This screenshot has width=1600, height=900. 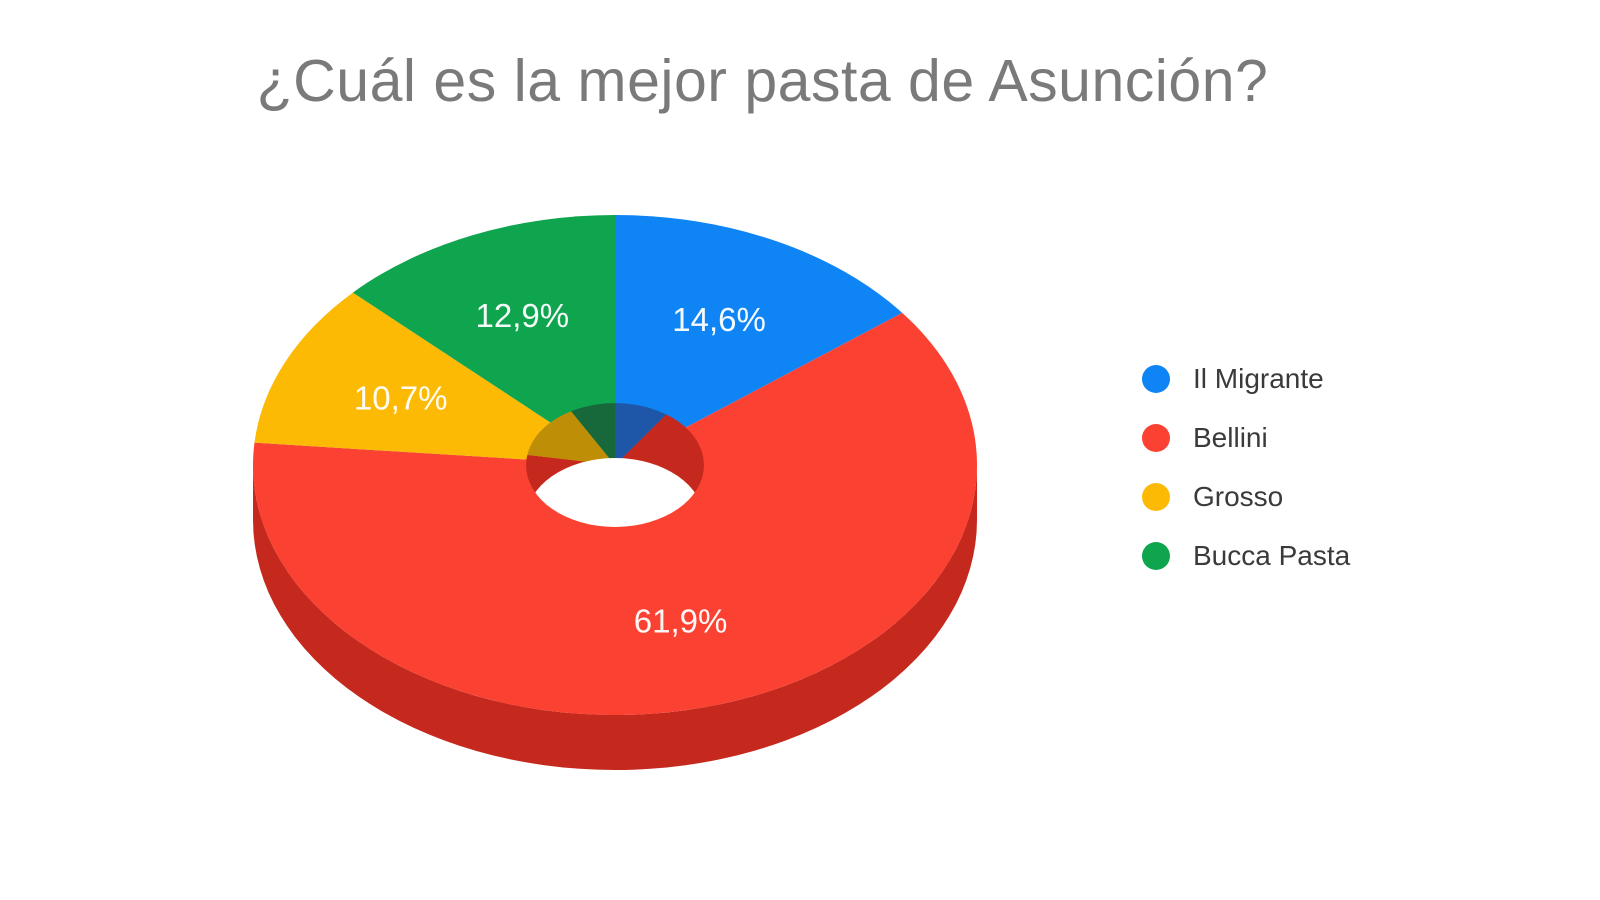 I want to click on pie-slice-il-migrante, so click(x=759, y=340).